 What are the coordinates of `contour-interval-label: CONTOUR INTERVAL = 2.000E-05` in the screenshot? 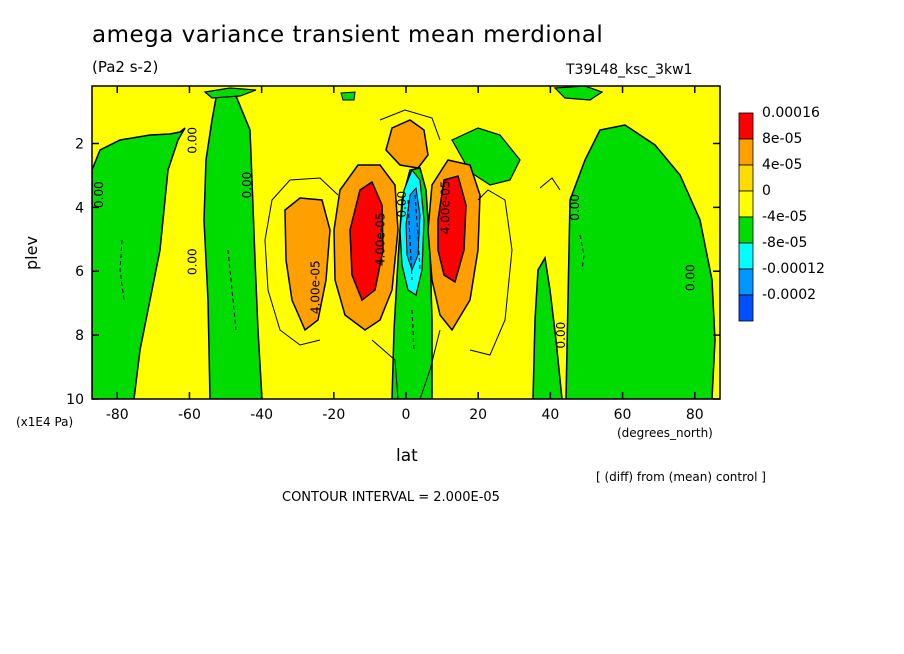 It's located at (391, 497).